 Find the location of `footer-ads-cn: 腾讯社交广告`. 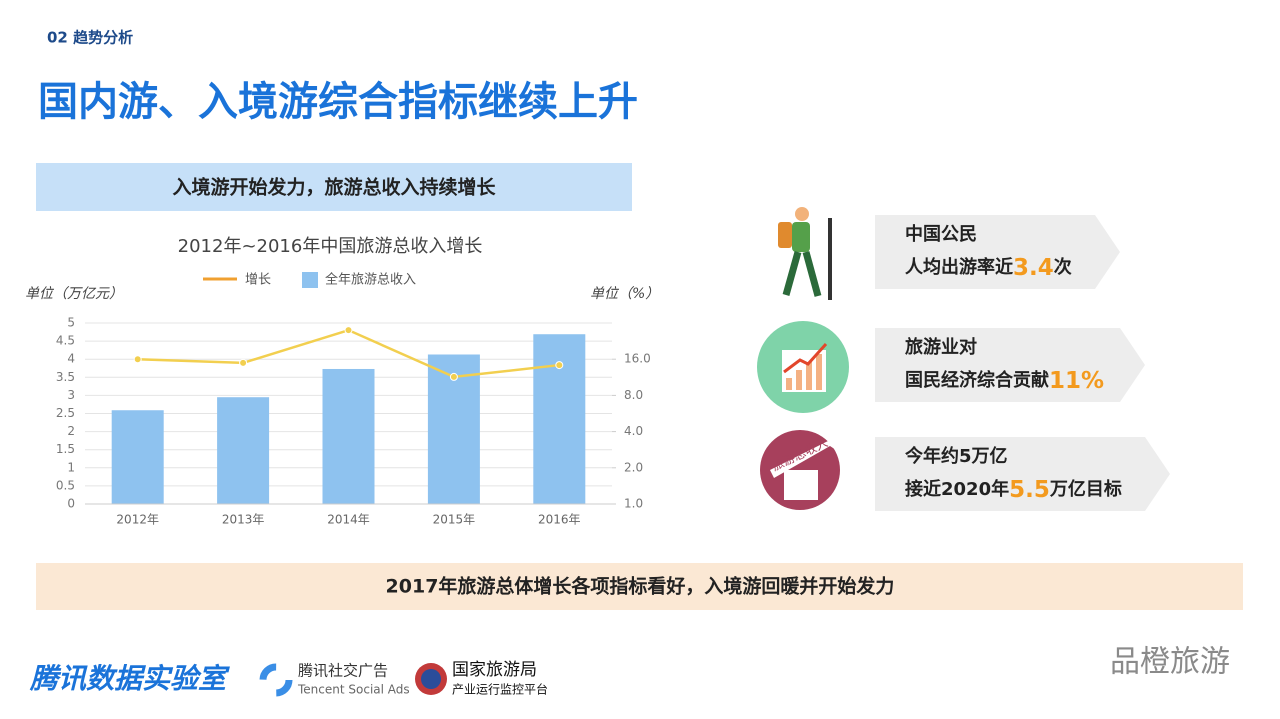

footer-ads-cn: 腾讯社交广告 is located at coordinates (343, 671).